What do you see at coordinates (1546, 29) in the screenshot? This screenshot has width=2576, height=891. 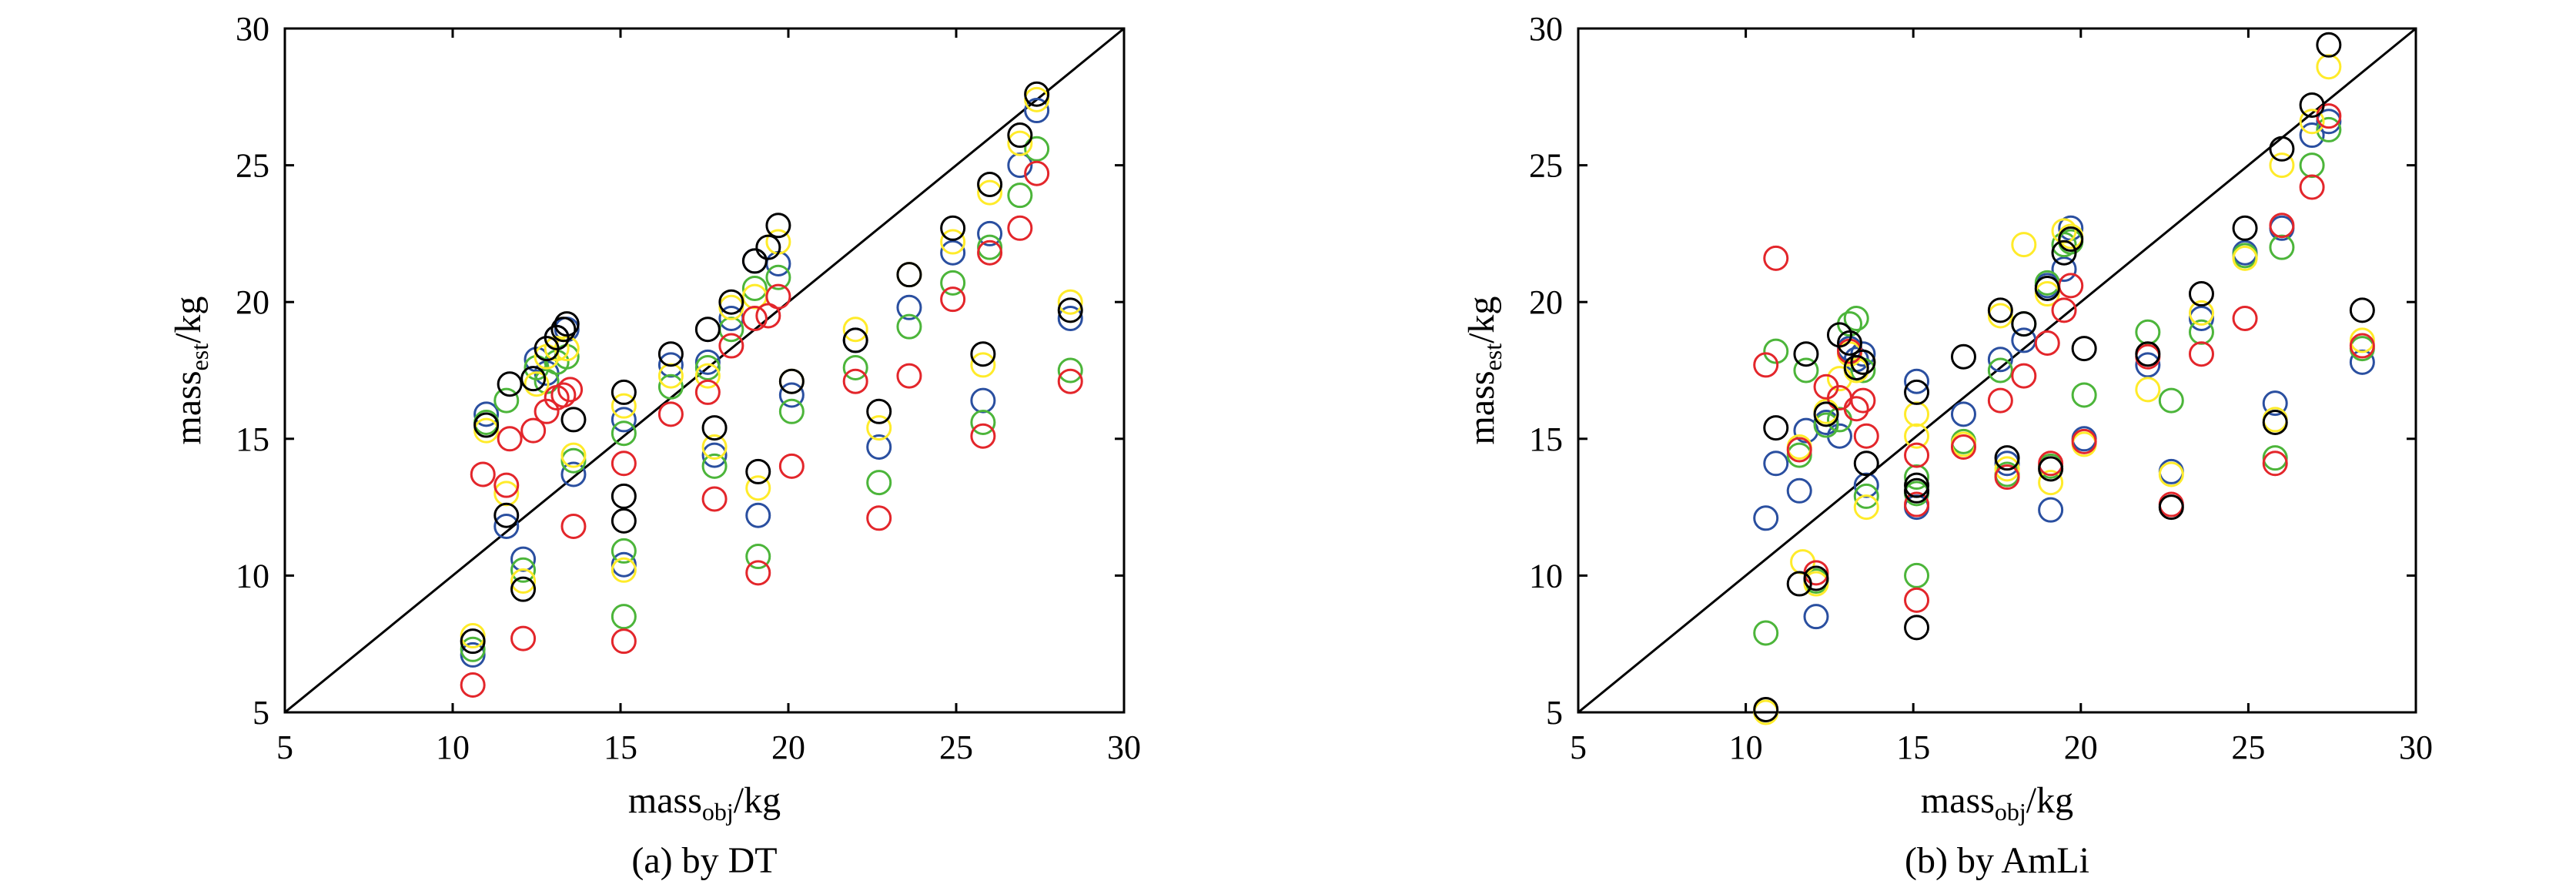 I see `y-tick-label: 30` at bounding box center [1546, 29].